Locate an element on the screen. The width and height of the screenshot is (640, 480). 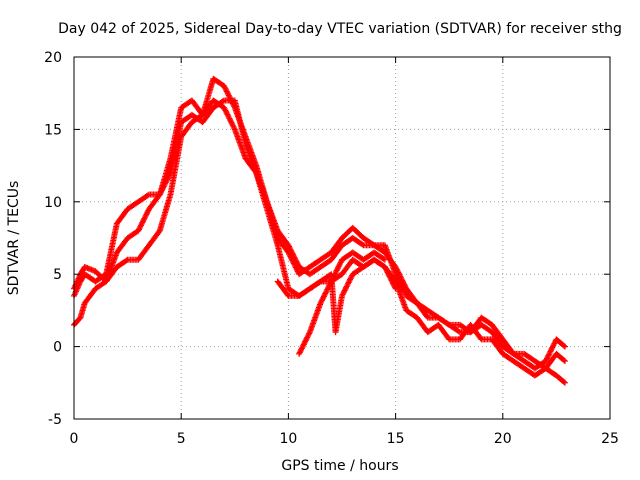
x-tick-label: 20 is located at coordinates (503, 439).